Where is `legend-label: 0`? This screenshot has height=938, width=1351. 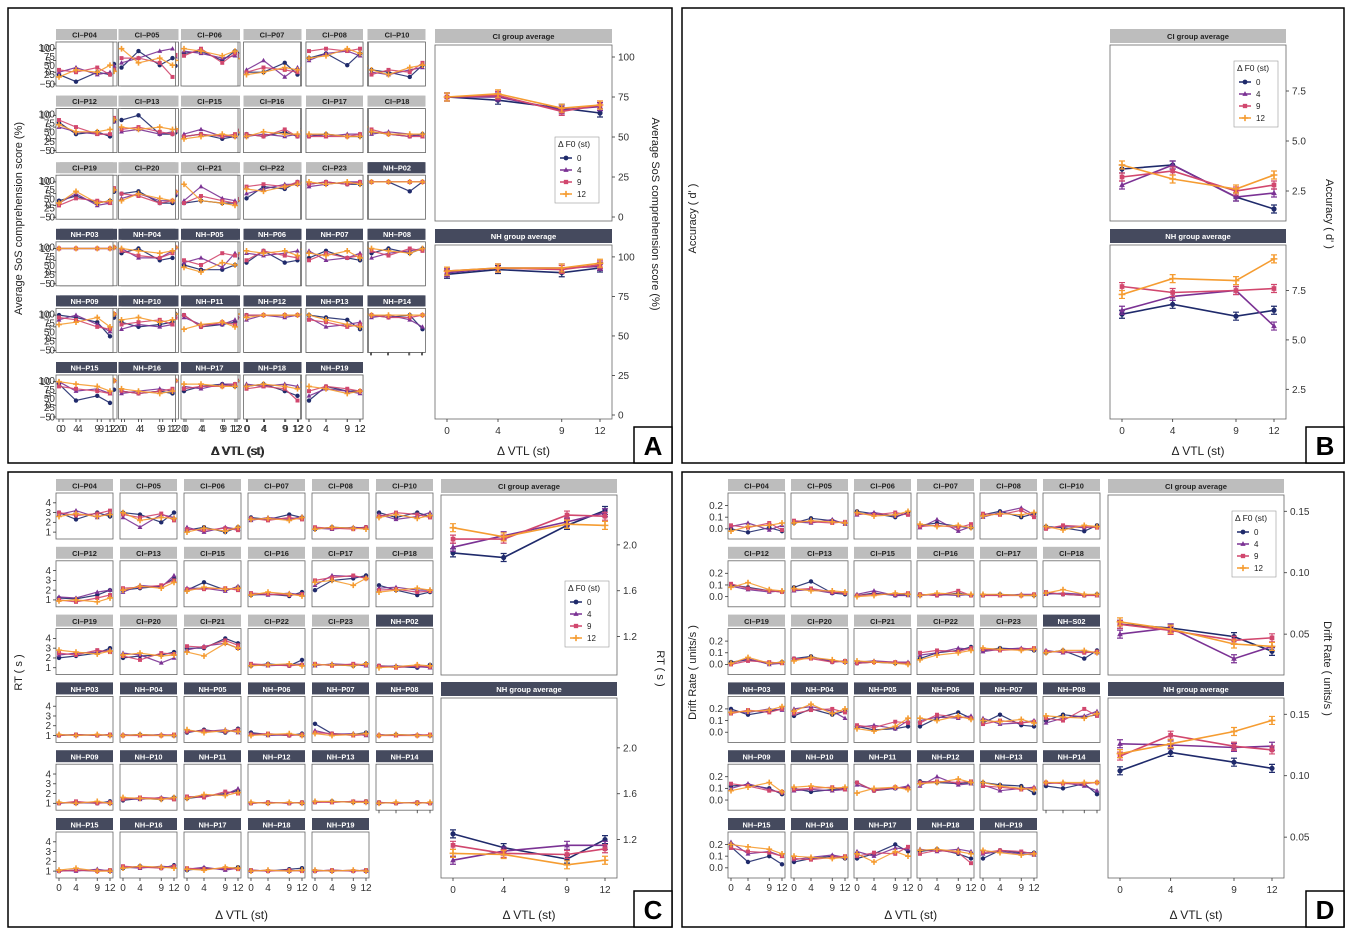 legend-label: 0 is located at coordinates (579, 158).